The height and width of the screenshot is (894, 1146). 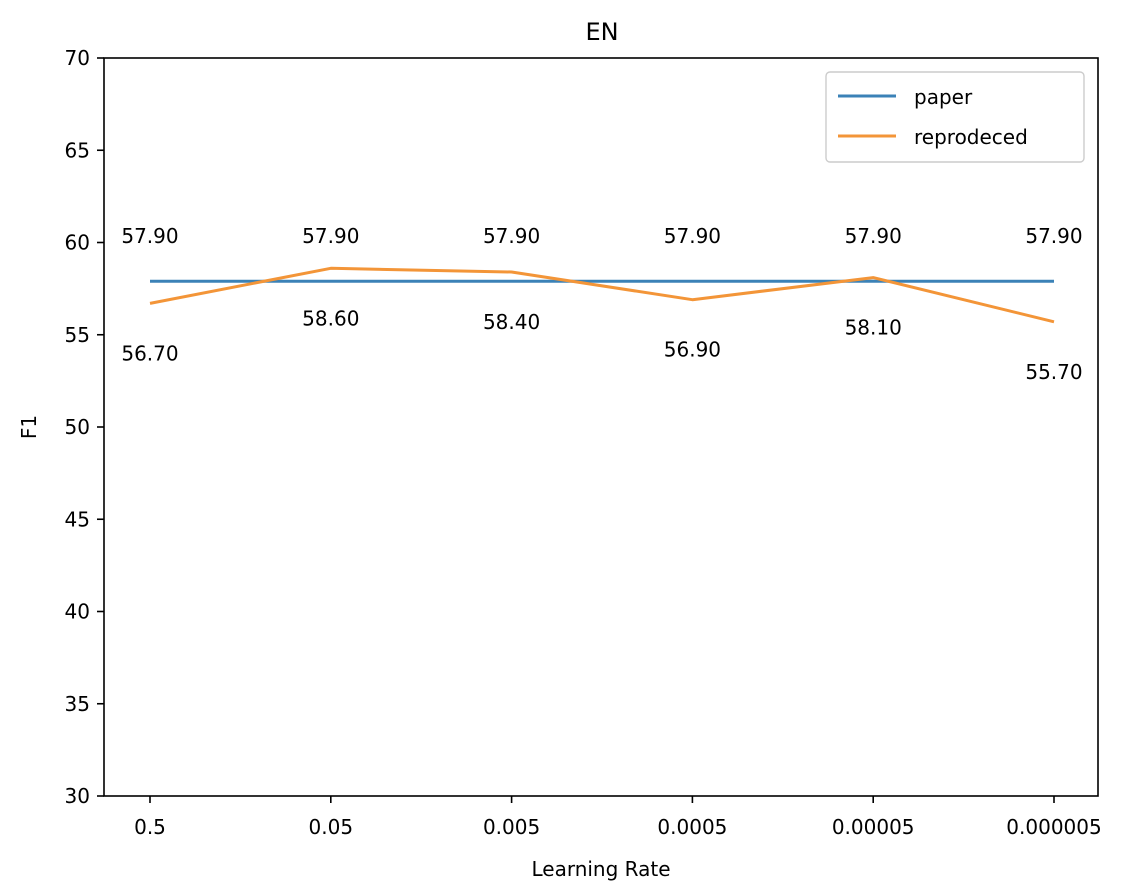 What do you see at coordinates (77, 612) in the screenshot?
I see `y-tick-label: 40` at bounding box center [77, 612].